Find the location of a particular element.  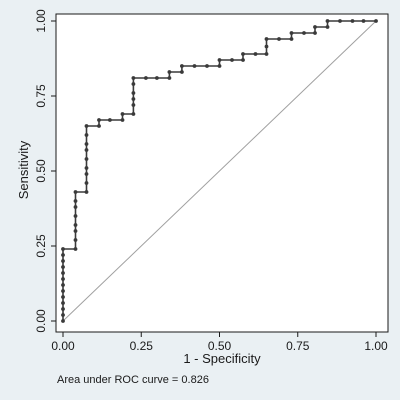

y-tick-label: 0.75 is located at coordinates (41, 96).